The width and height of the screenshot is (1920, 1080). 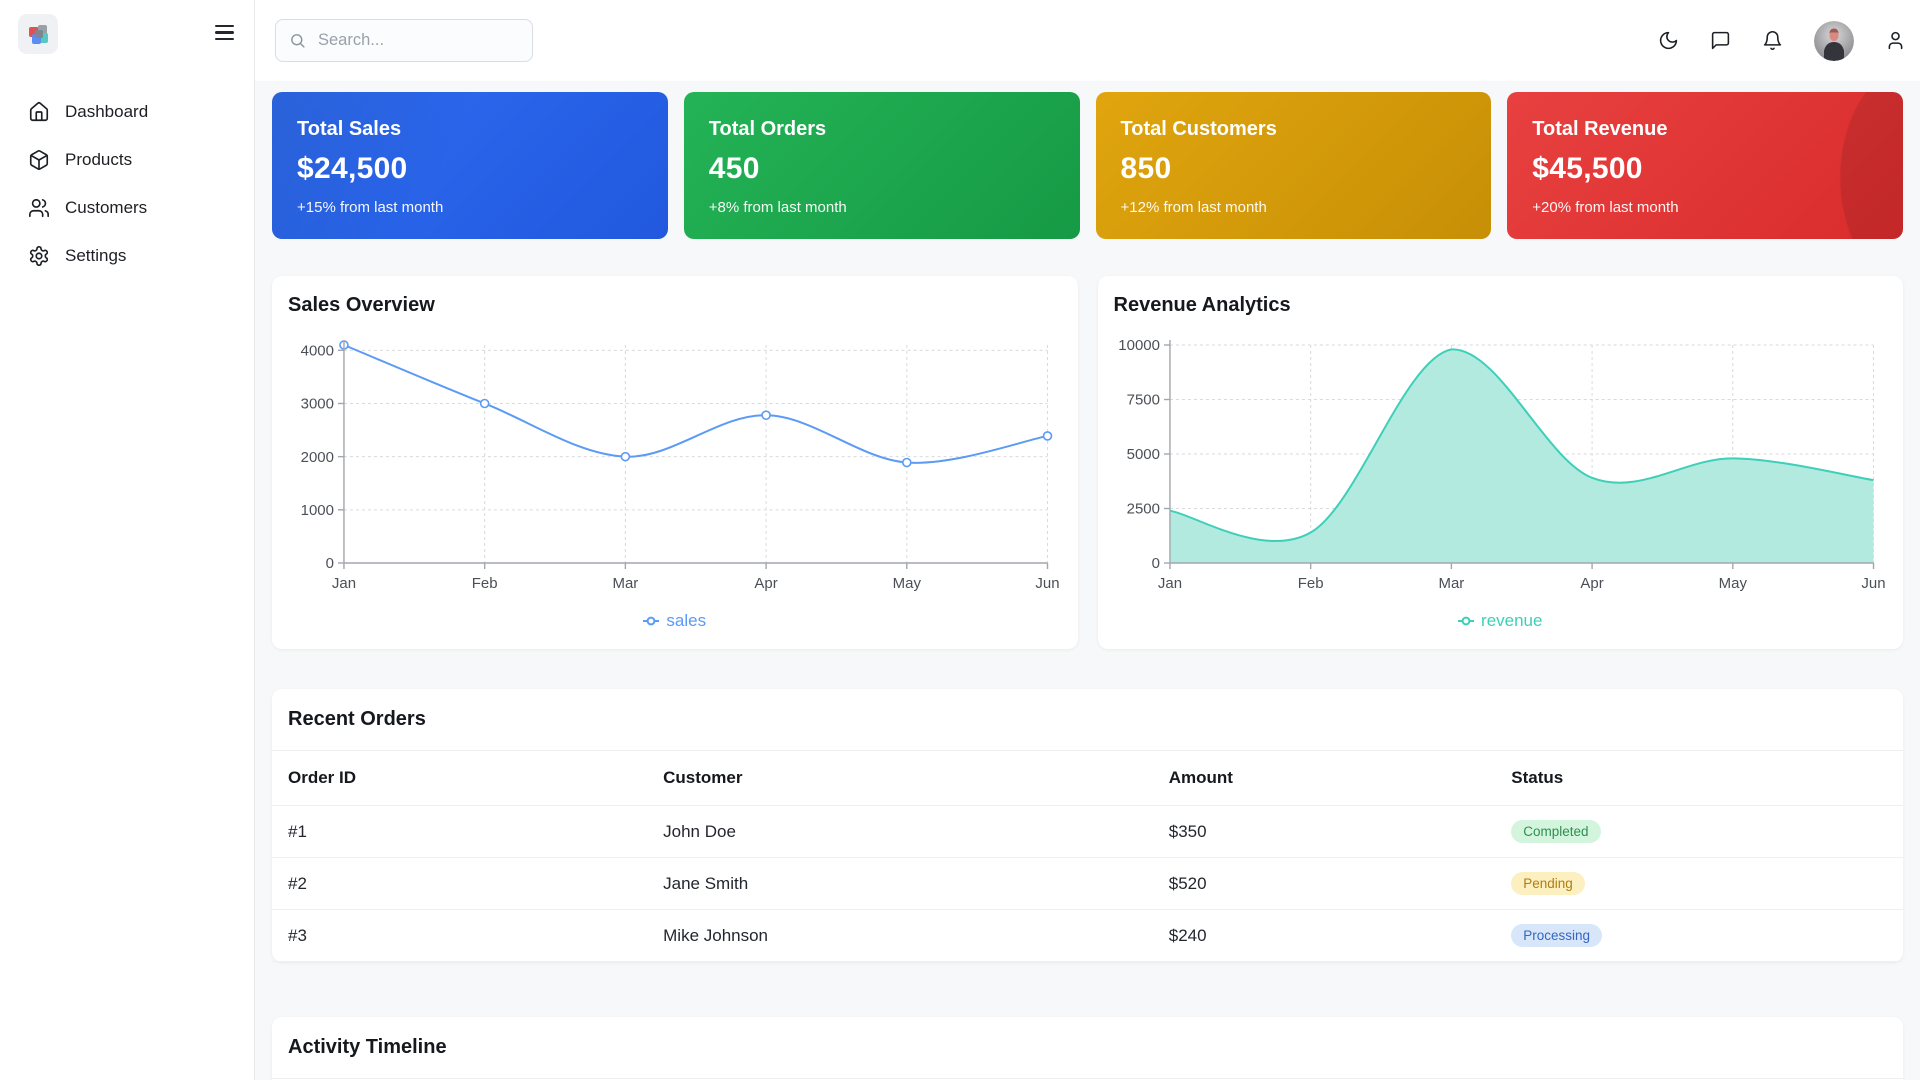 I want to click on stat-change: +15% from last month, so click(x=370, y=207).